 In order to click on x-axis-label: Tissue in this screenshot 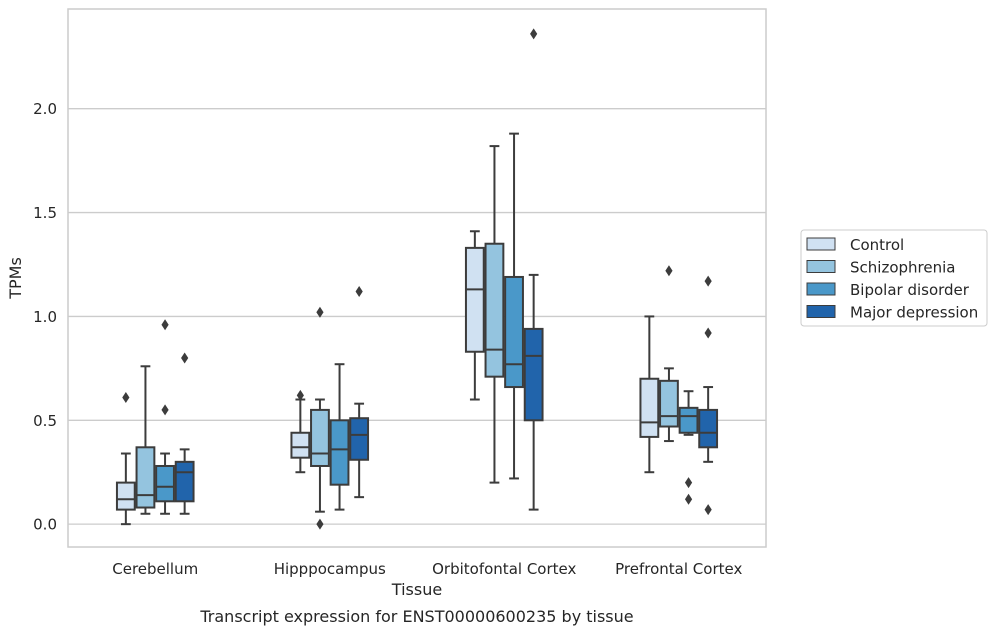, I will do `click(416, 589)`.